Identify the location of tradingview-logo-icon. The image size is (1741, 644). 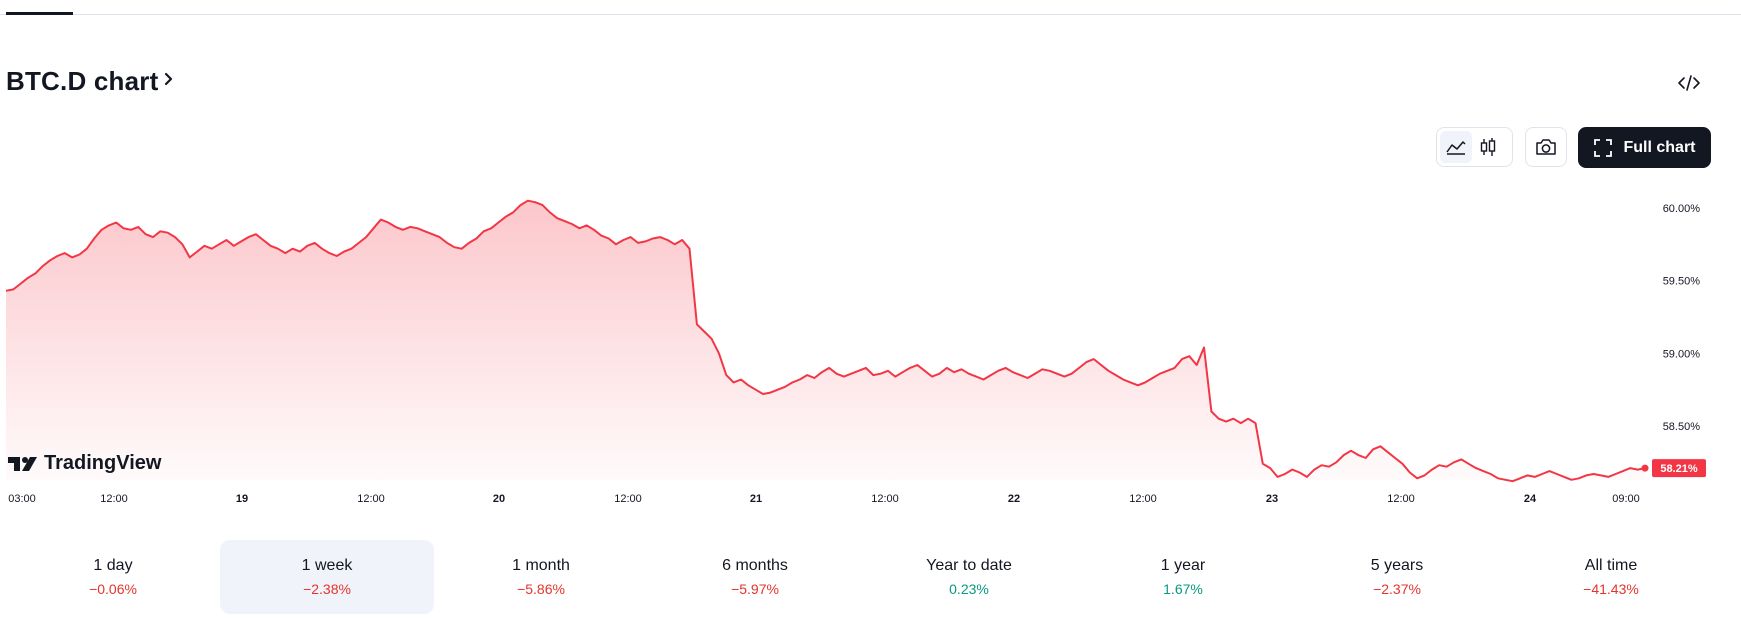
(22, 463).